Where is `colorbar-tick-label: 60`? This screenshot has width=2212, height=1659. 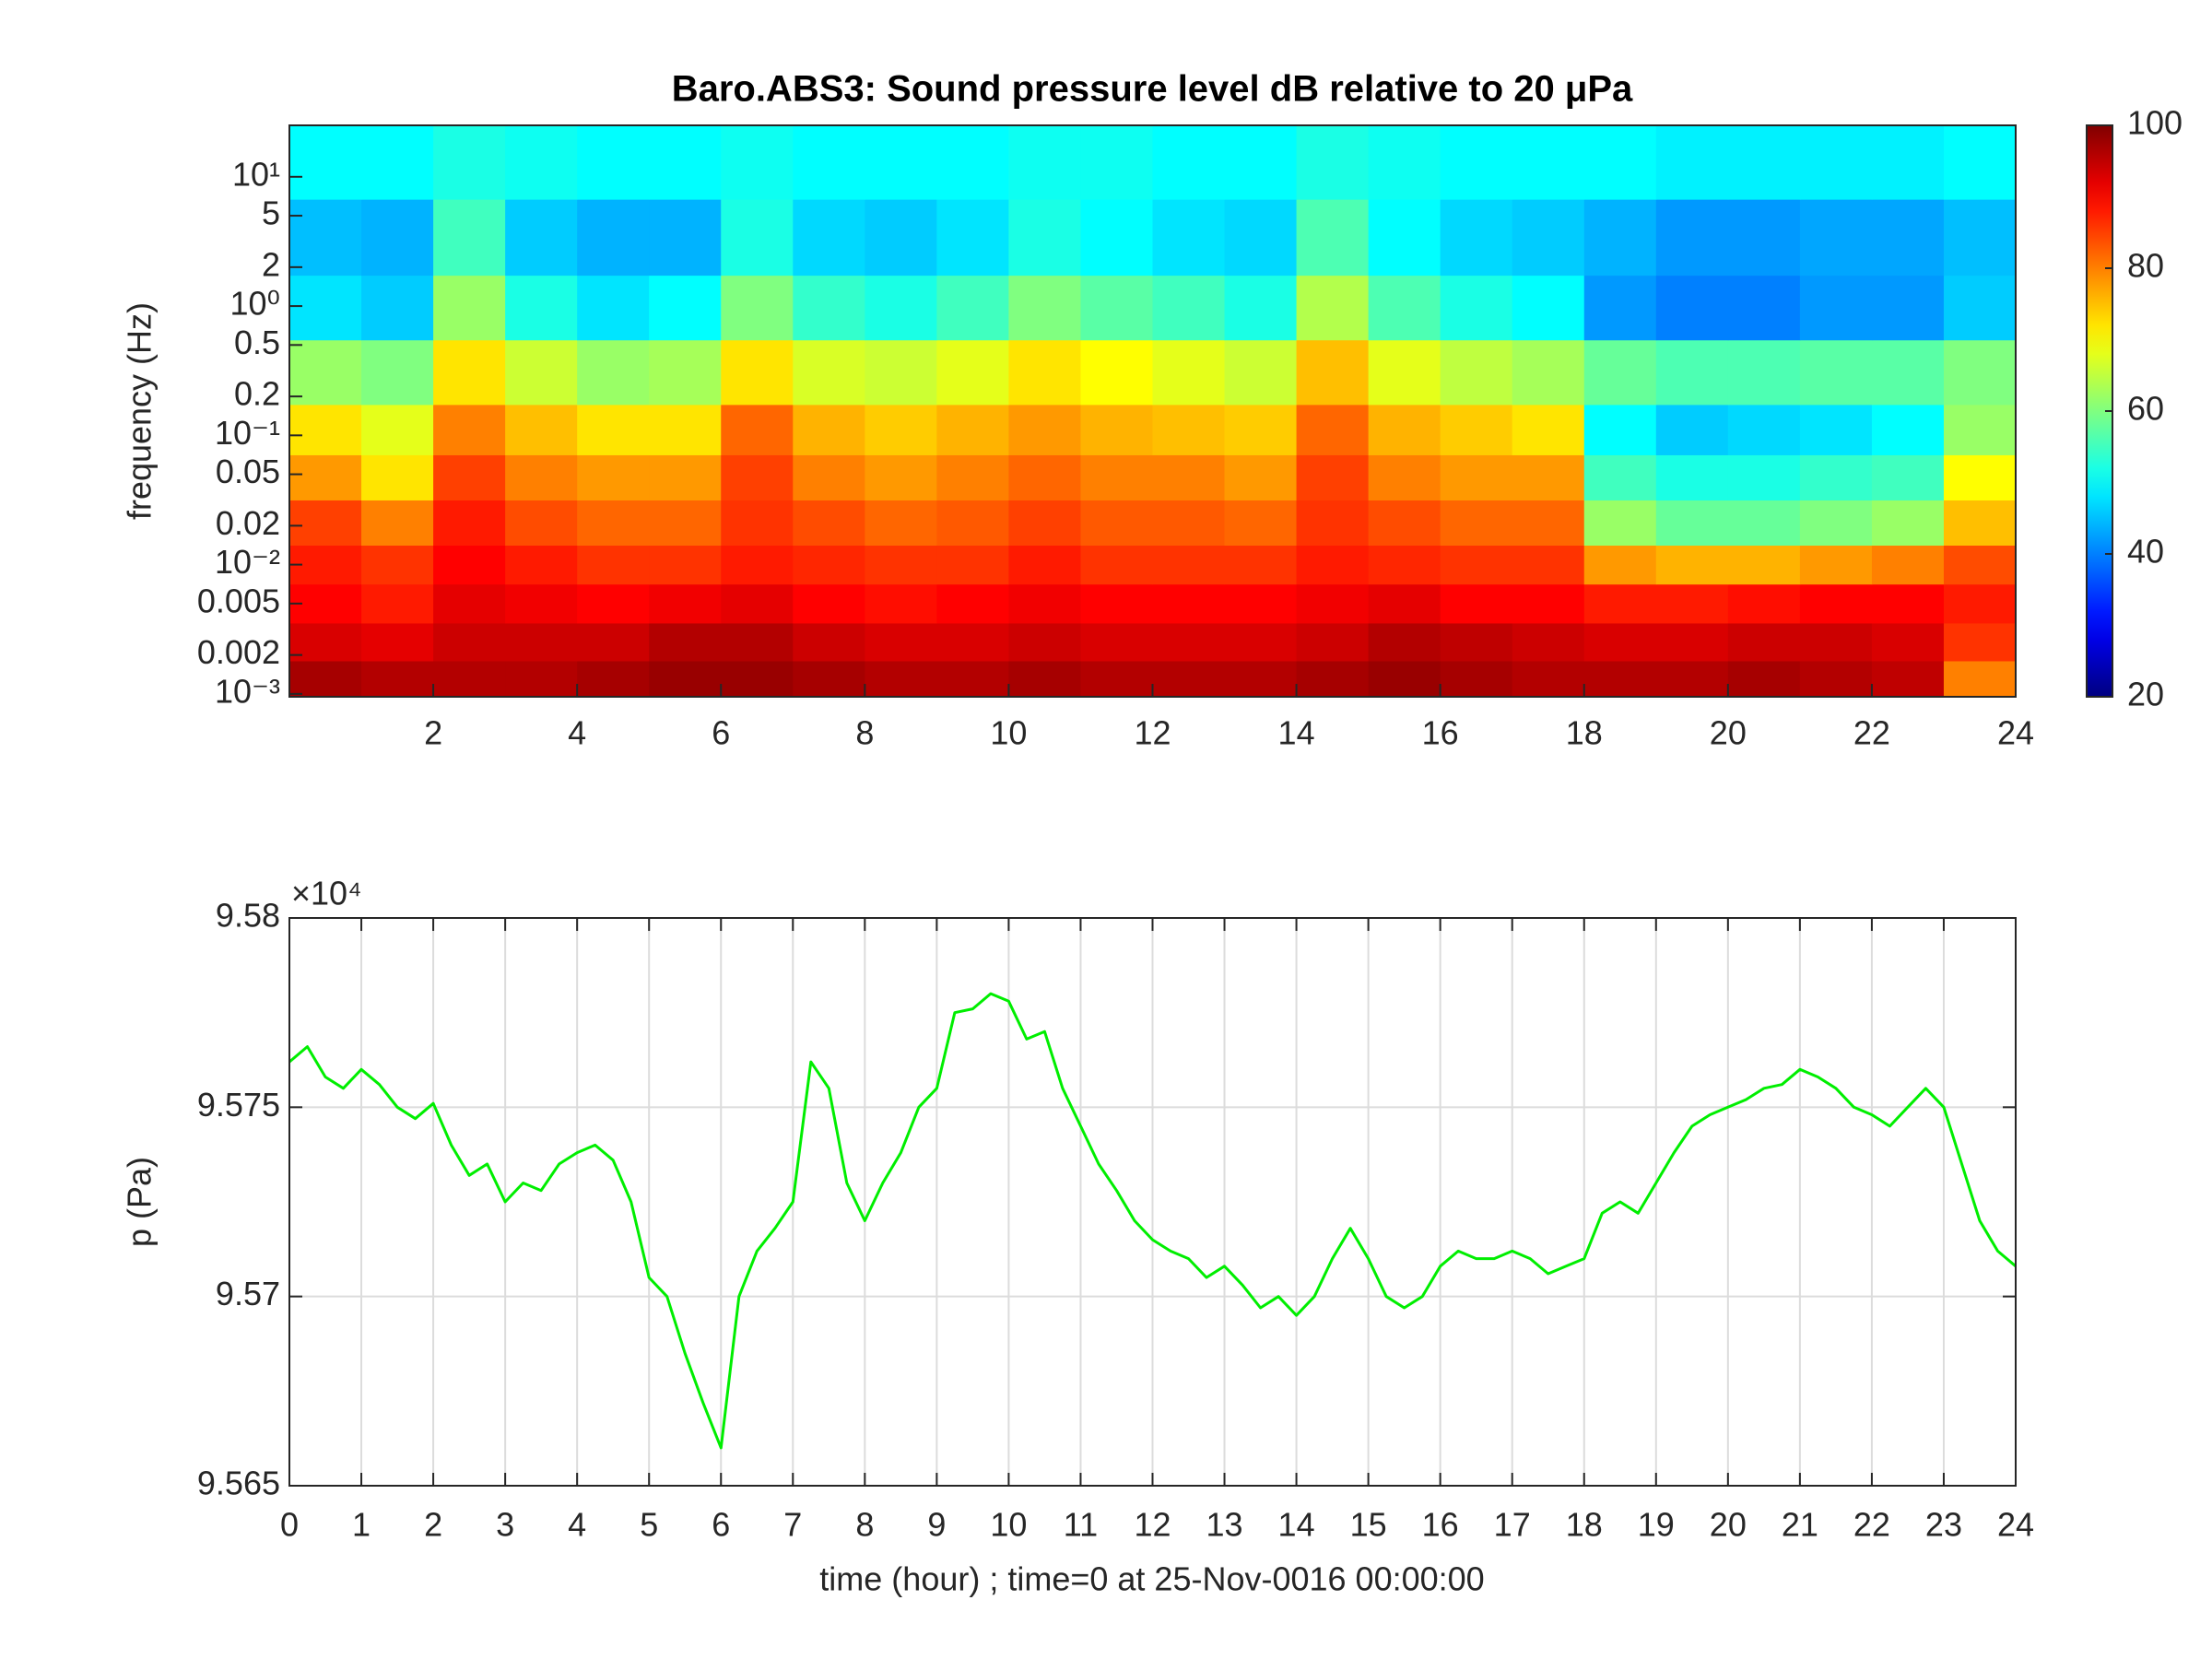 colorbar-tick-label: 60 is located at coordinates (2145, 409).